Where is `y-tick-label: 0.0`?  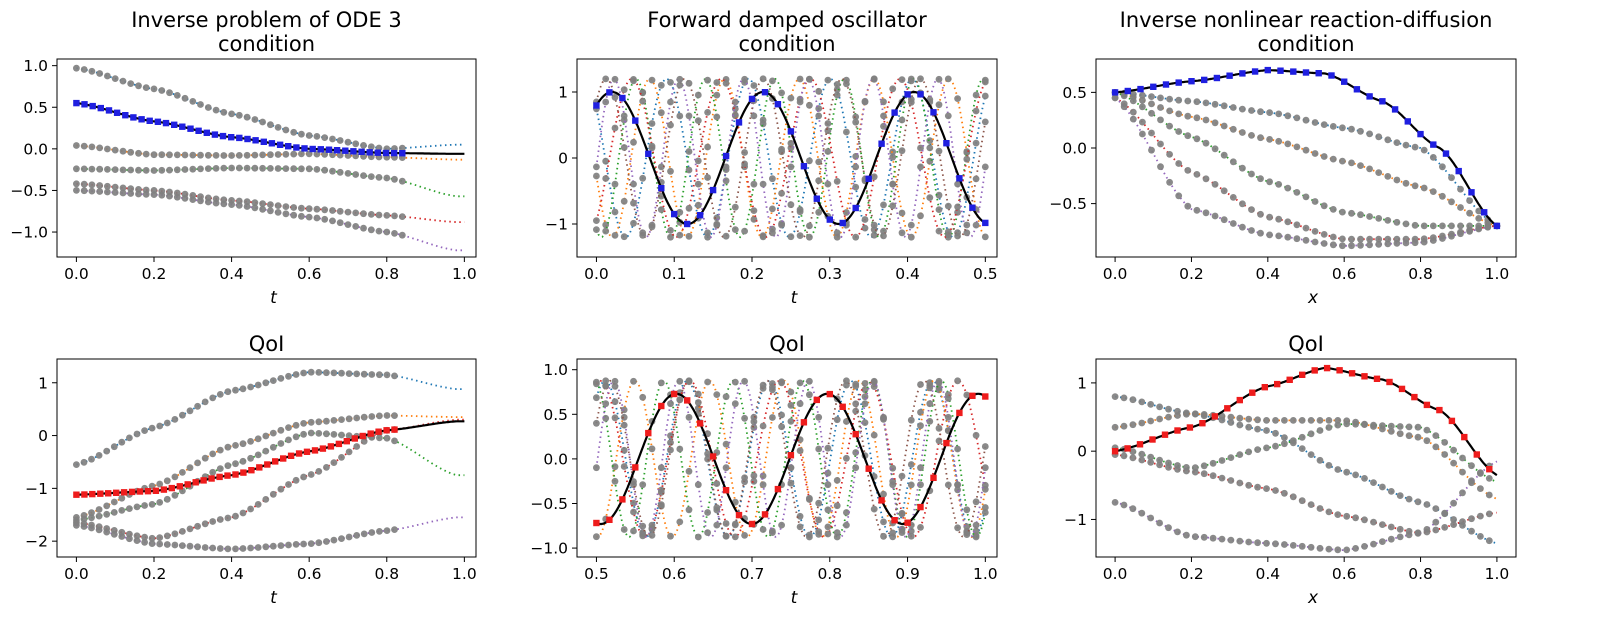 y-tick-label: 0.0 is located at coordinates (555, 459).